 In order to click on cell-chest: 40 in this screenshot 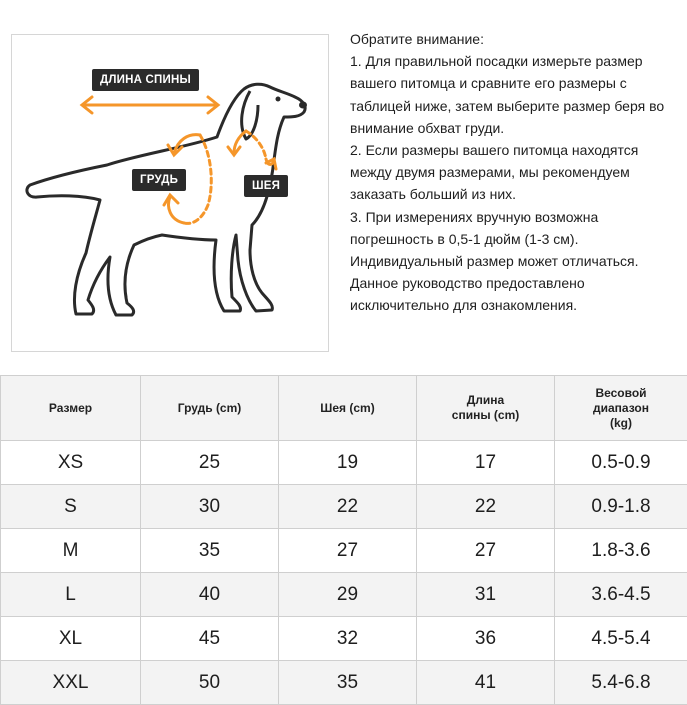, I will do `click(210, 595)`.